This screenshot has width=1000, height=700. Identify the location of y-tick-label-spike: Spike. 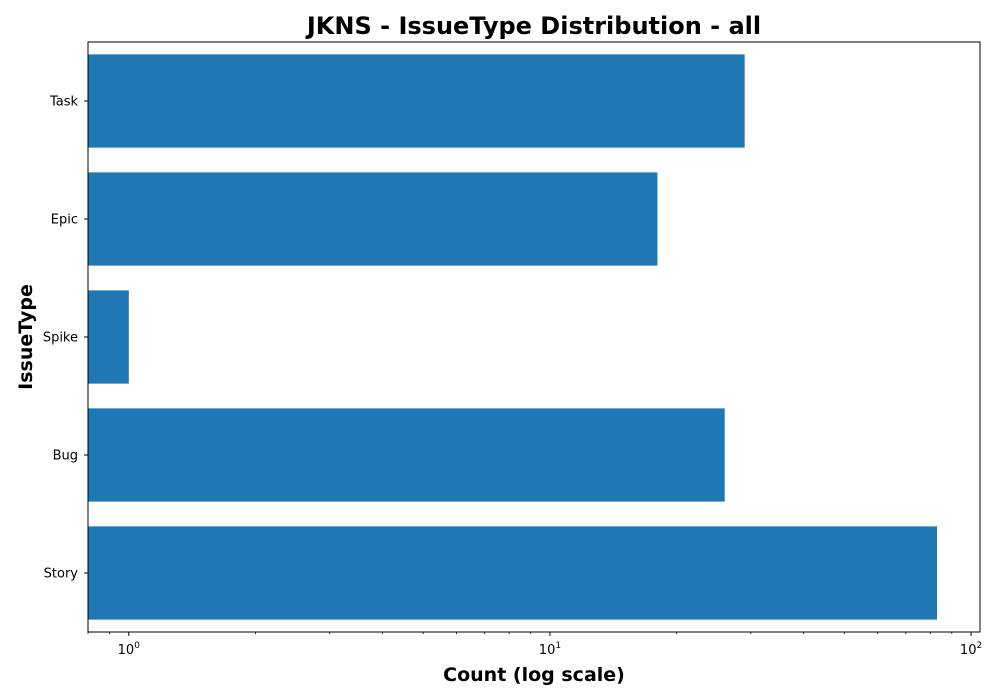
(60, 338).